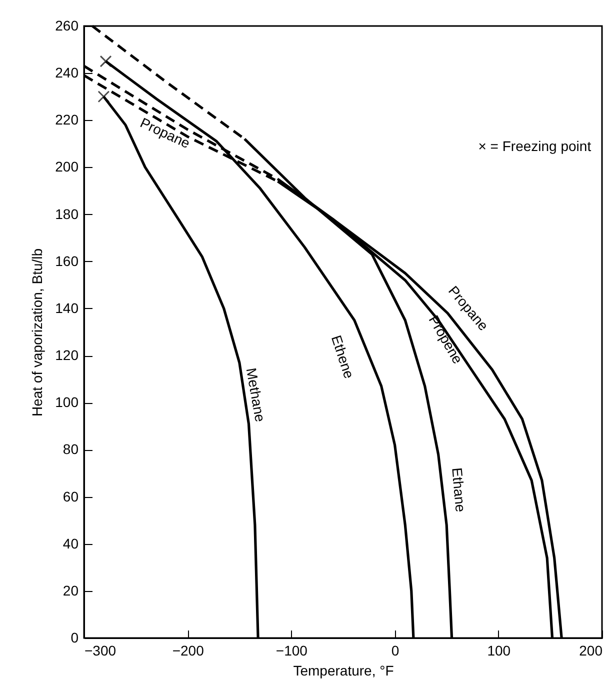 This screenshot has height=685, width=614. What do you see at coordinates (70, 449) in the screenshot?
I see `y-tick-label: 80` at bounding box center [70, 449].